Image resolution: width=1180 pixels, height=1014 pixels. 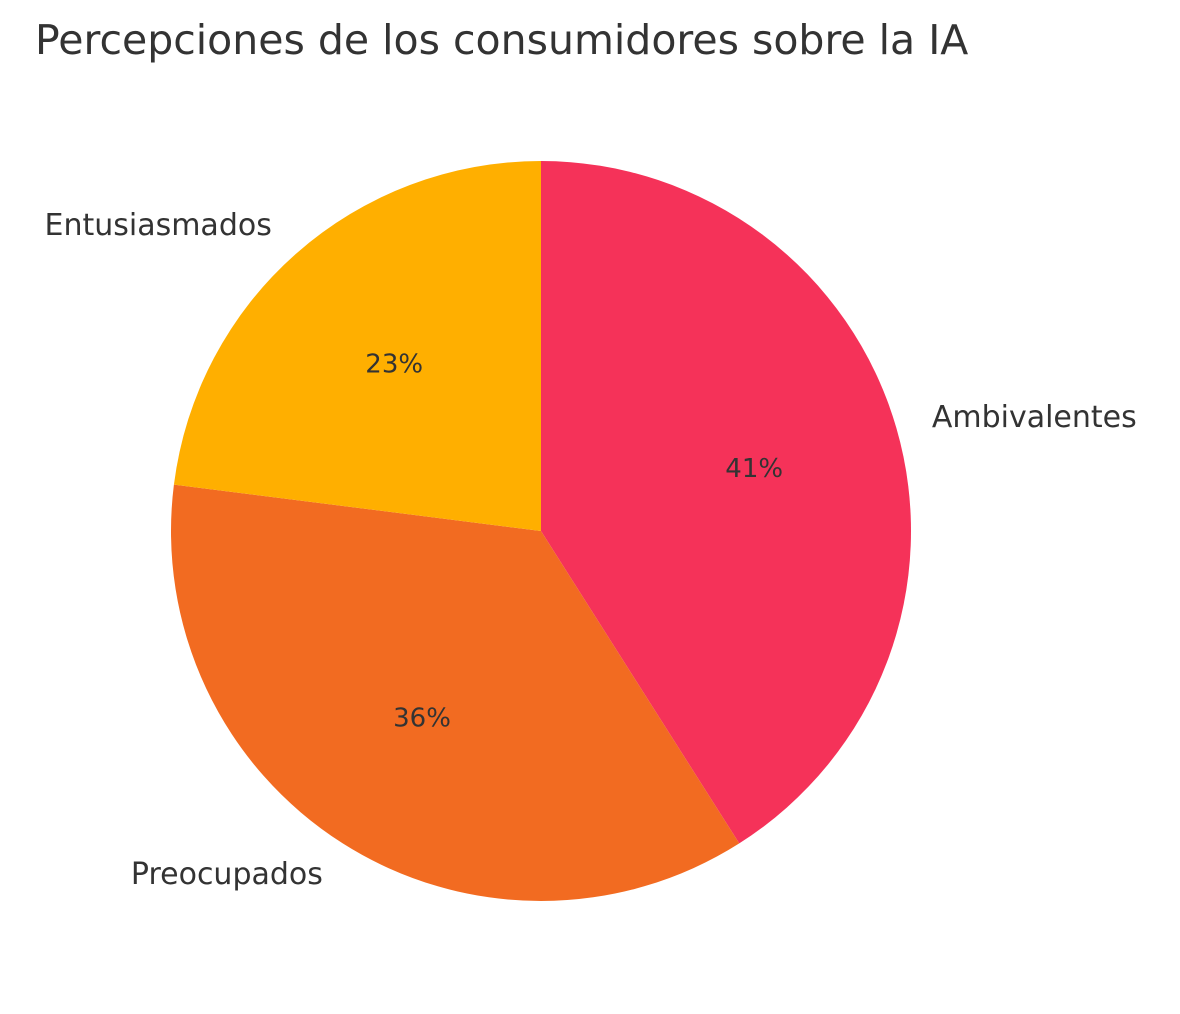 I want to click on slice-percent-label: 36%, so click(x=422, y=718).